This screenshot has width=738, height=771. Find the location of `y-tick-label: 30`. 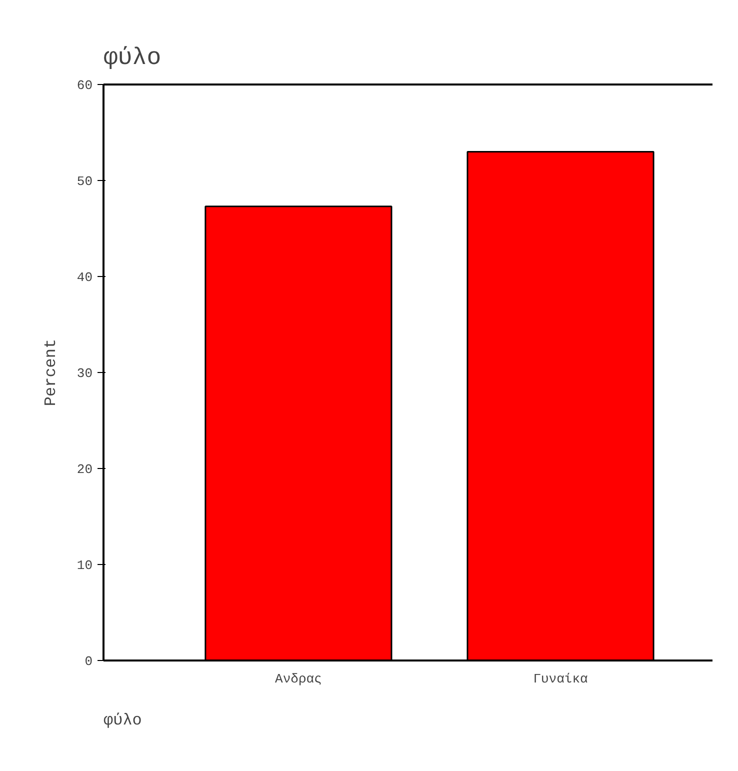

y-tick-label: 30 is located at coordinates (84, 373).